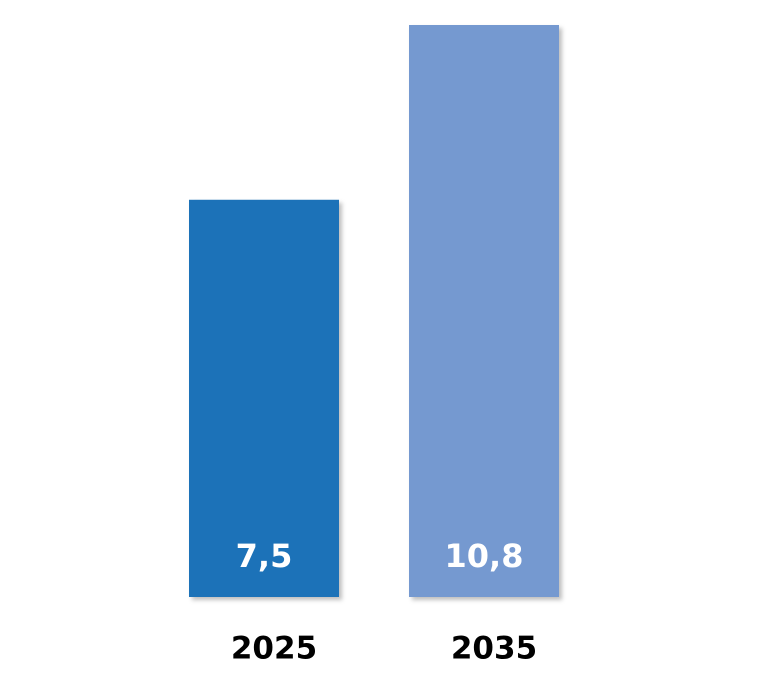 The width and height of the screenshot is (764, 680). Describe the element at coordinates (484, 556) in the screenshot. I see `value-label: 10,8` at that location.